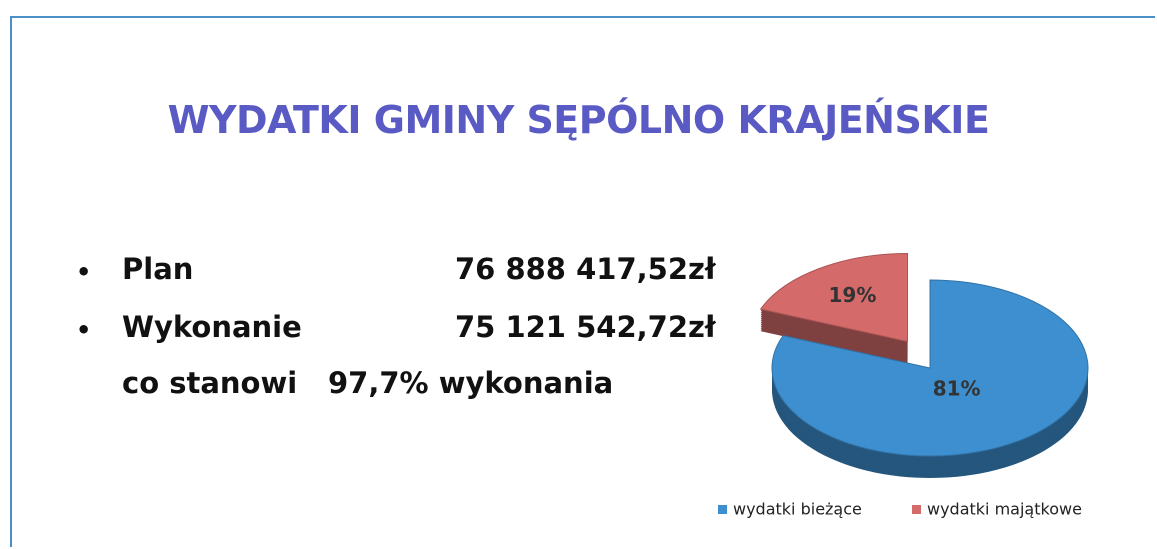 Image resolution: width=1157 pixels, height=549 pixels. What do you see at coordinates (212, 327) in the screenshot?
I see `item-label: Wykonanie` at bounding box center [212, 327].